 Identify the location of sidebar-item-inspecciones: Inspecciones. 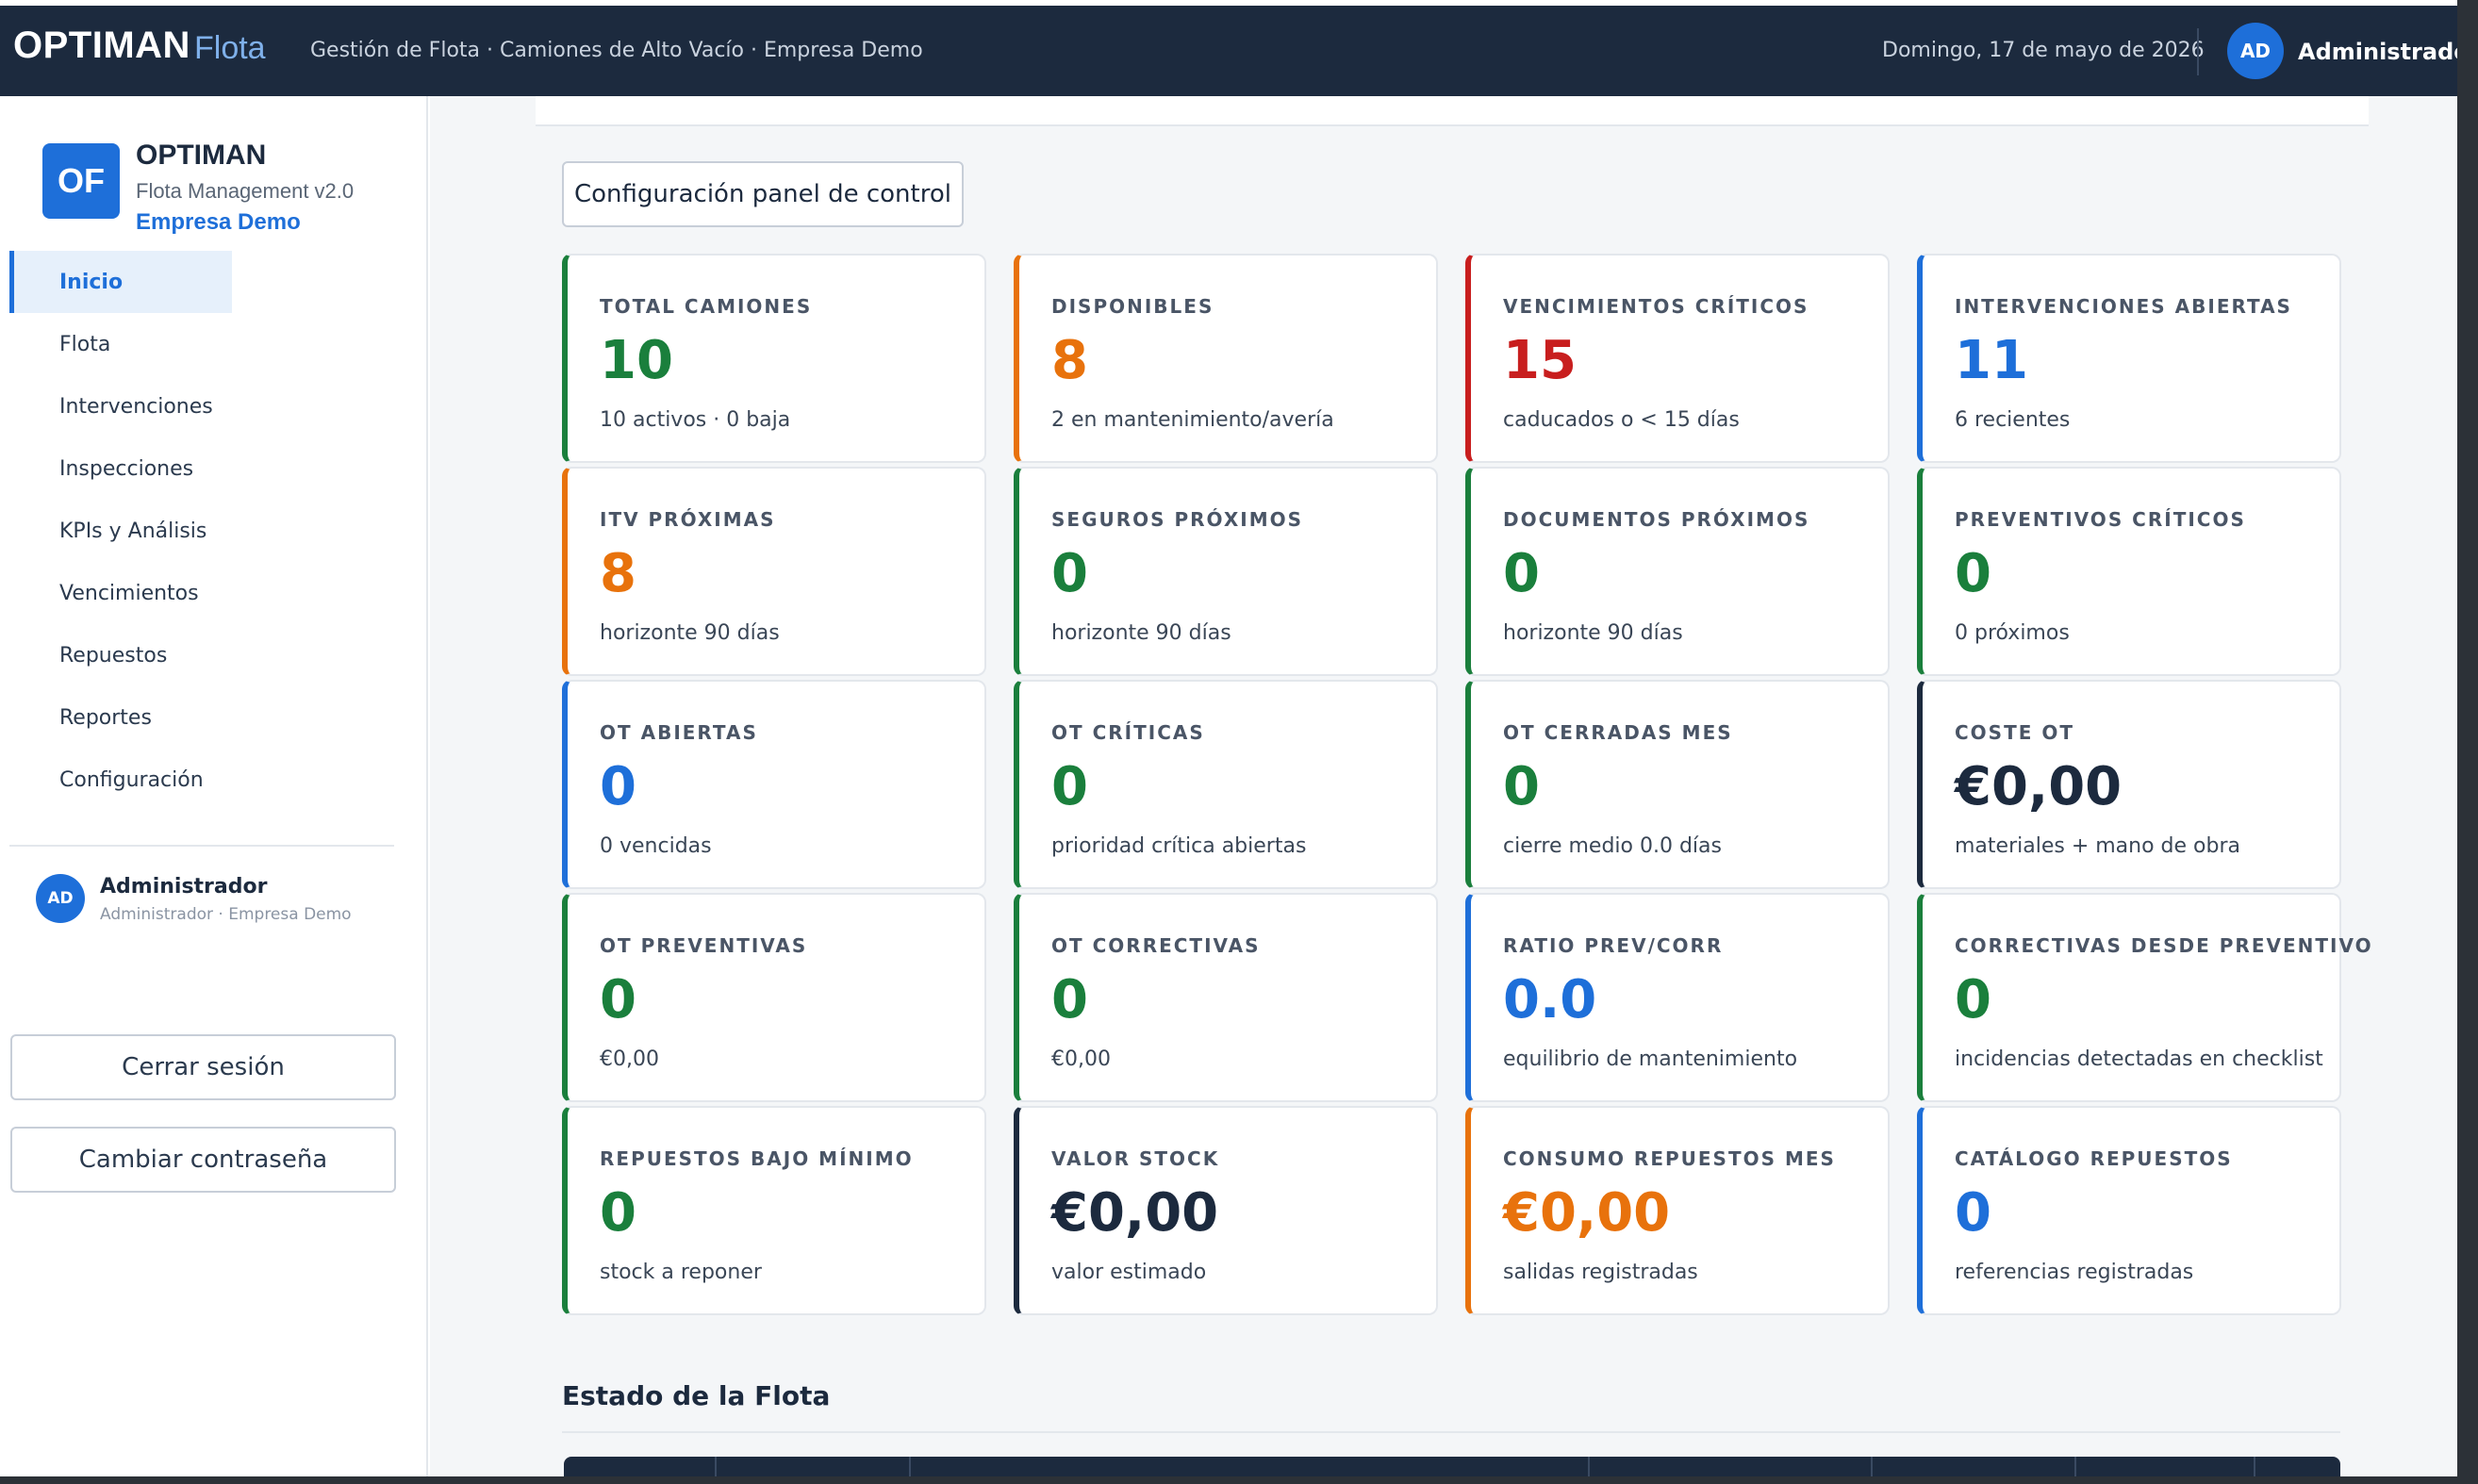
(126, 468).